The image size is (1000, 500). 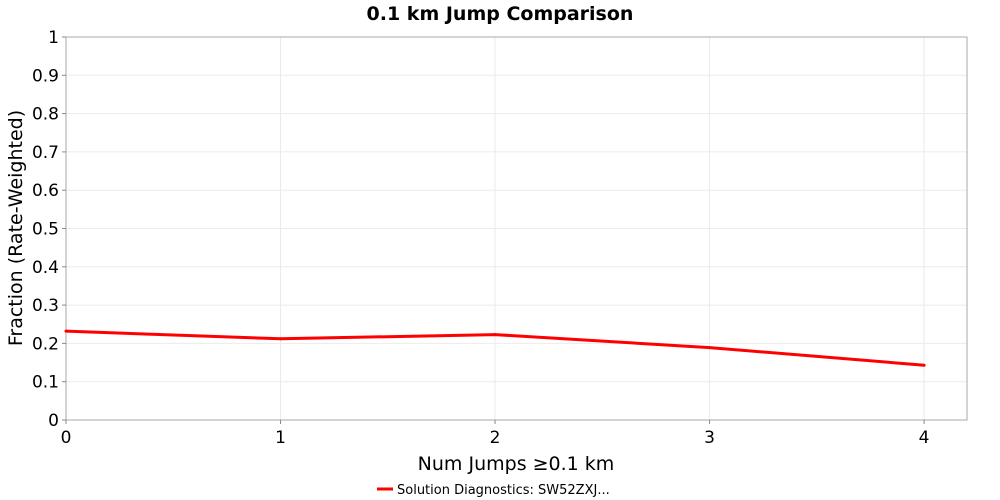 I want to click on x-tick-label: 0, so click(x=66, y=438).